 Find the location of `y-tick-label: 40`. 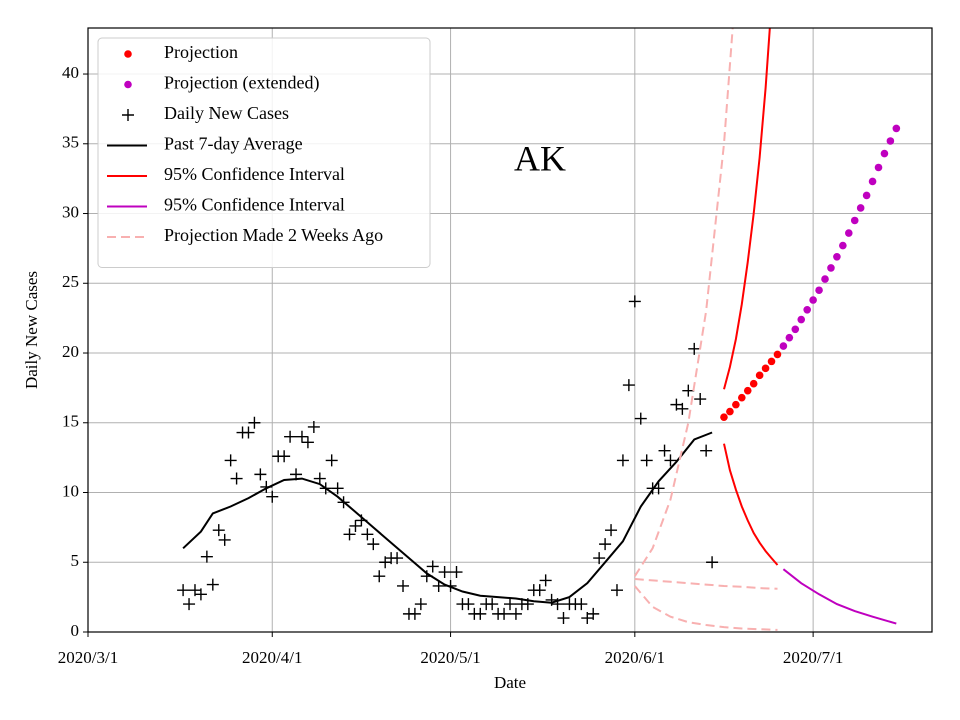

y-tick-label: 40 is located at coordinates (70, 72).